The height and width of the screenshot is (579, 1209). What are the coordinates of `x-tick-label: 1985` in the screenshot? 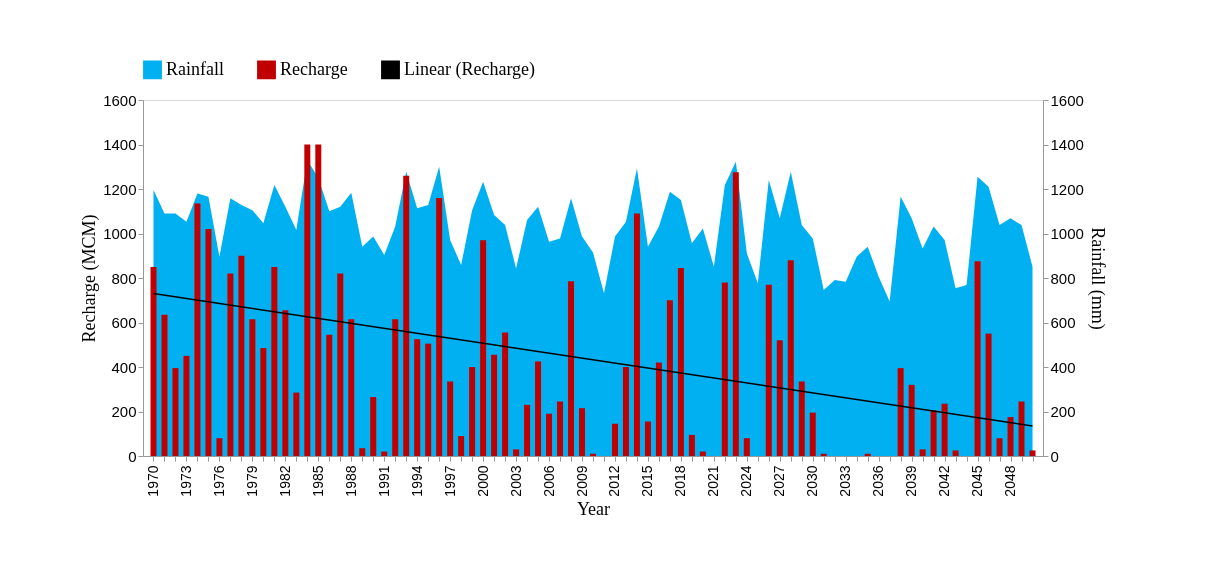 It's located at (317, 481).